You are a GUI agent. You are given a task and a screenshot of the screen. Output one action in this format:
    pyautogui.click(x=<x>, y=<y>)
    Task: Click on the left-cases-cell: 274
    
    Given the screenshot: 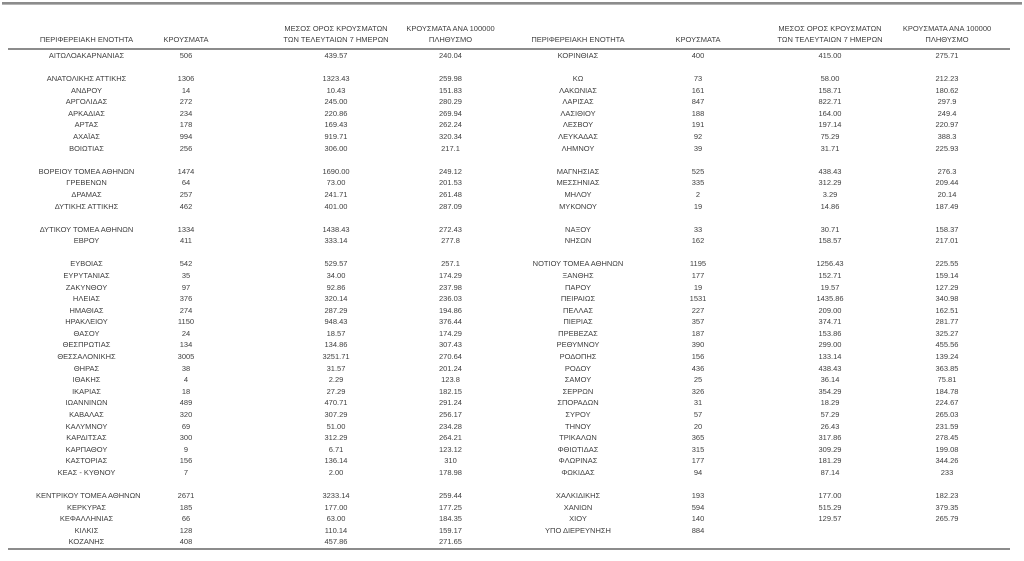 What is the action you would take?
    pyautogui.click(x=186, y=310)
    